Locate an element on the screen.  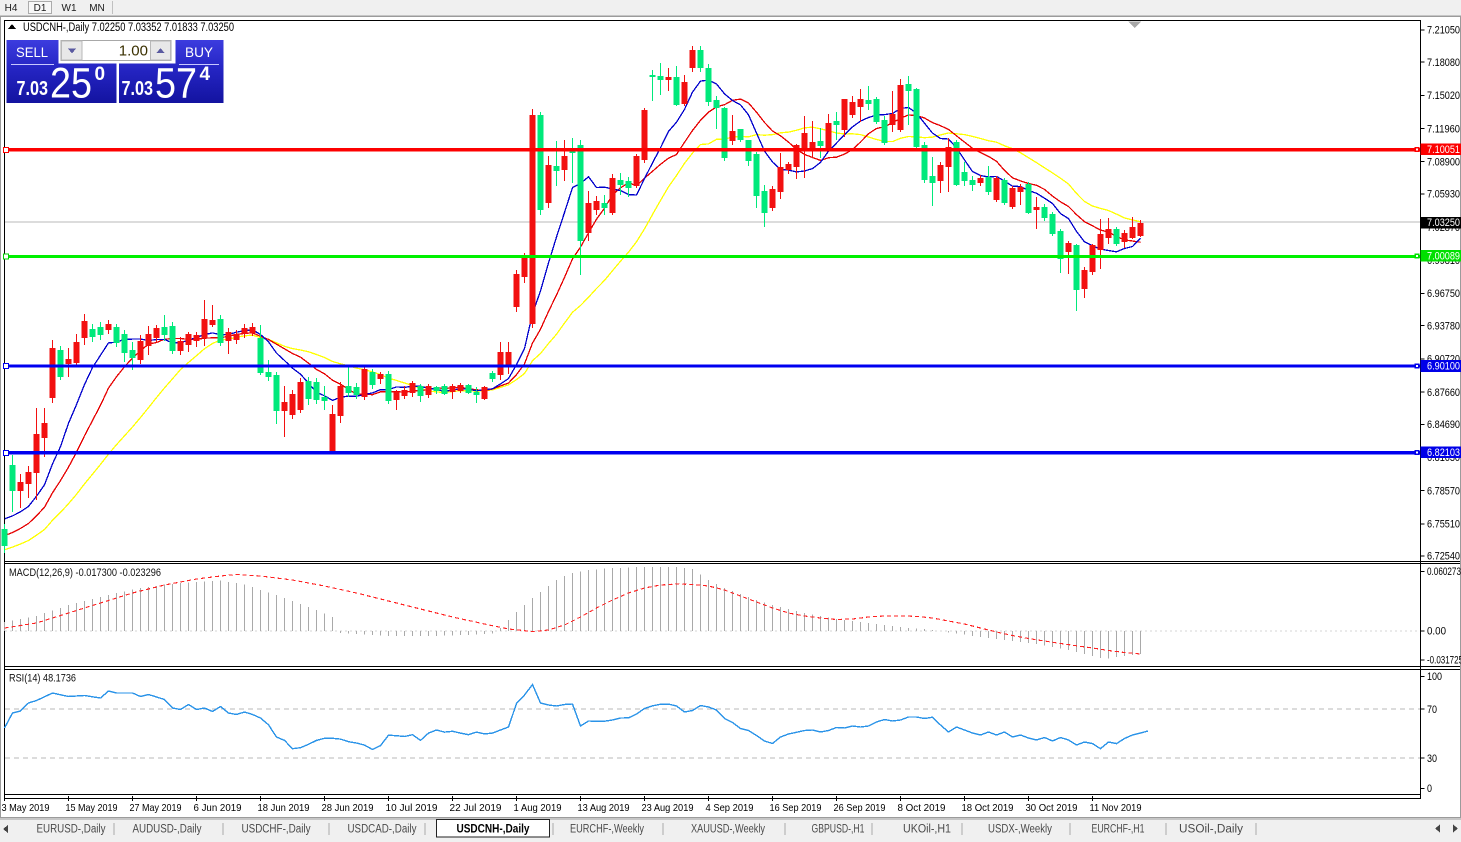
svg-text: 18 Jun 2019 is located at coordinates (284, 808).